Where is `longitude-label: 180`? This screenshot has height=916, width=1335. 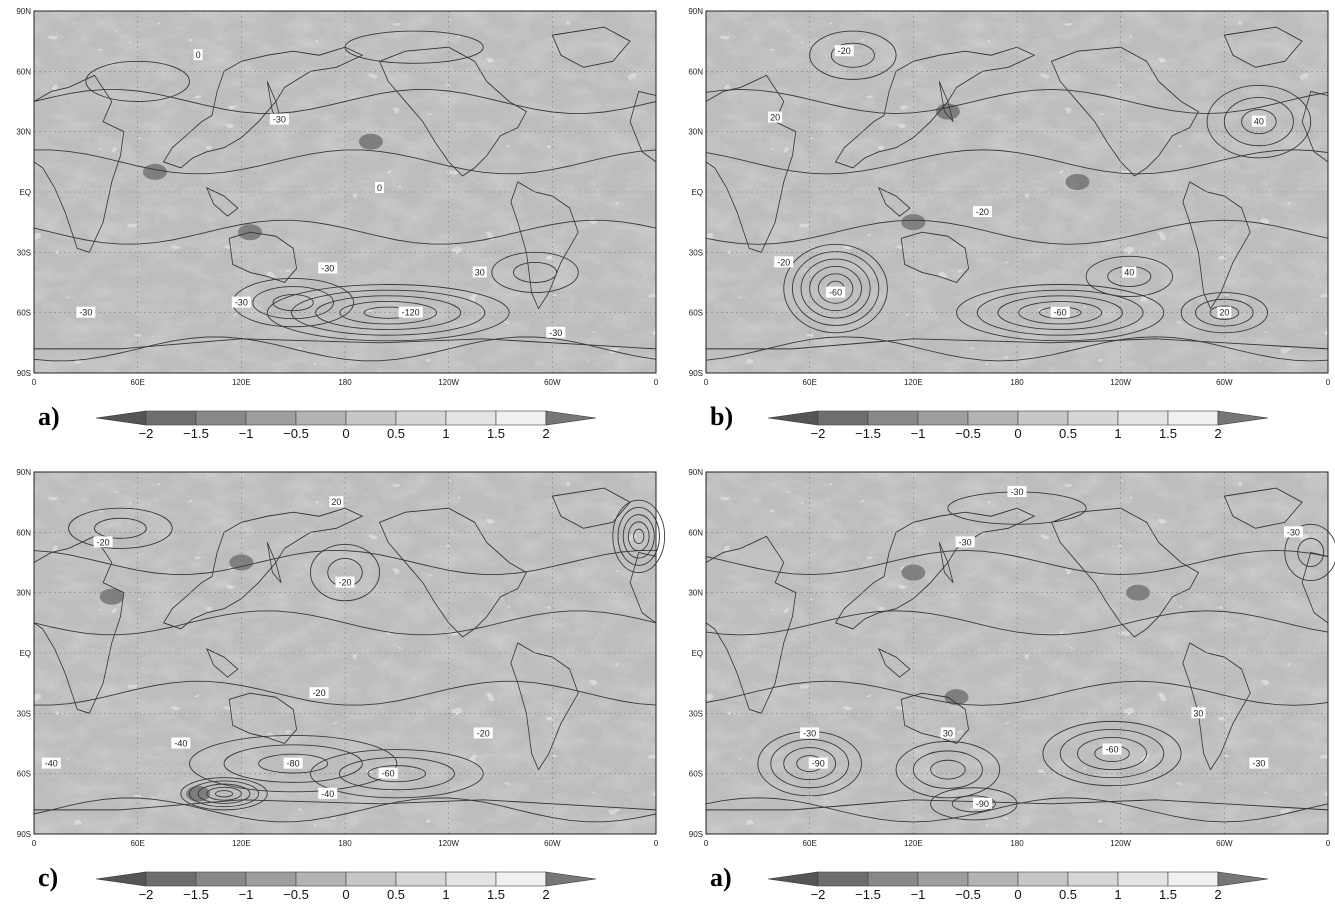
longitude-label: 180 is located at coordinates (1017, 382).